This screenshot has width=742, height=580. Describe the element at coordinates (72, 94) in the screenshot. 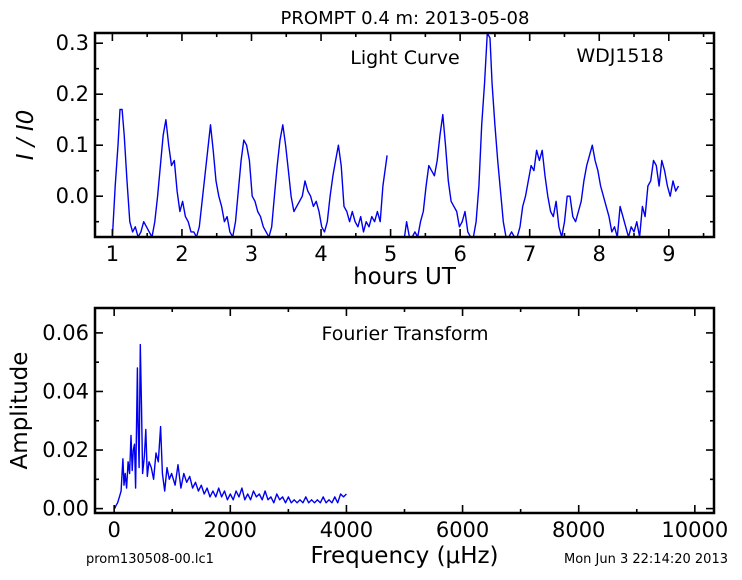

I see `y-tick-label: 0.2` at that location.